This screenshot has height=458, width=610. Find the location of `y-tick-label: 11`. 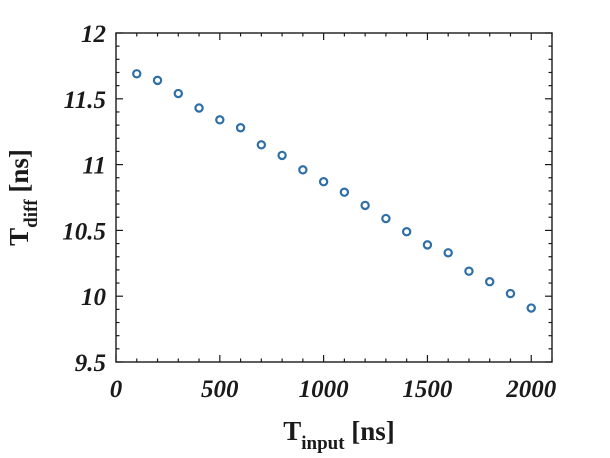

y-tick-label: 11 is located at coordinates (94, 166).